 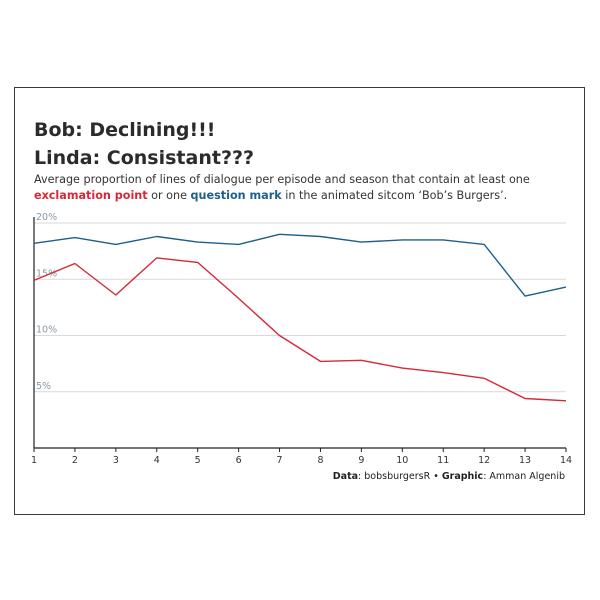 What do you see at coordinates (462, 476) in the screenshot?
I see `caption-graphic-label: Graphic` at bounding box center [462, 476].